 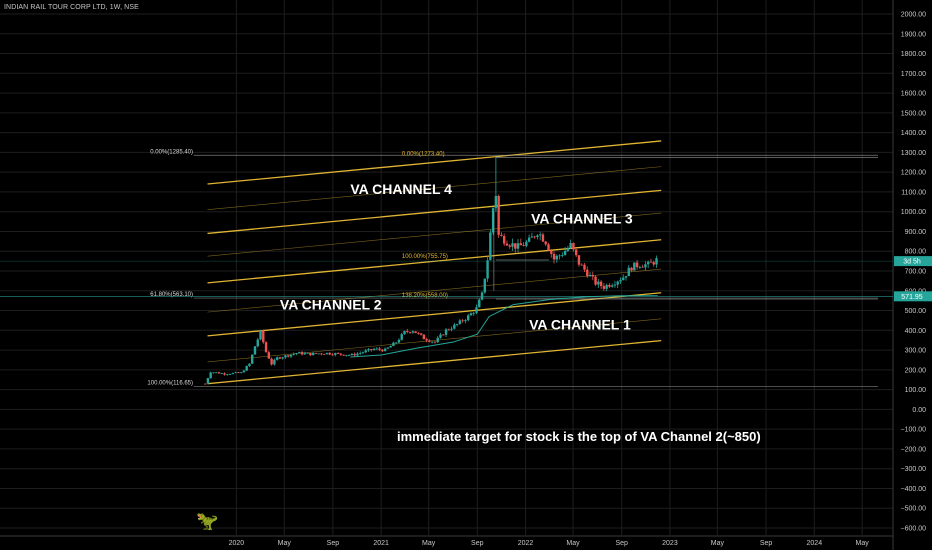 What do you see at coordinates (331, 305) in the screenshot?
I see `channel-annotation: VA CHANNEL 2` at bounding box center [331, 305].